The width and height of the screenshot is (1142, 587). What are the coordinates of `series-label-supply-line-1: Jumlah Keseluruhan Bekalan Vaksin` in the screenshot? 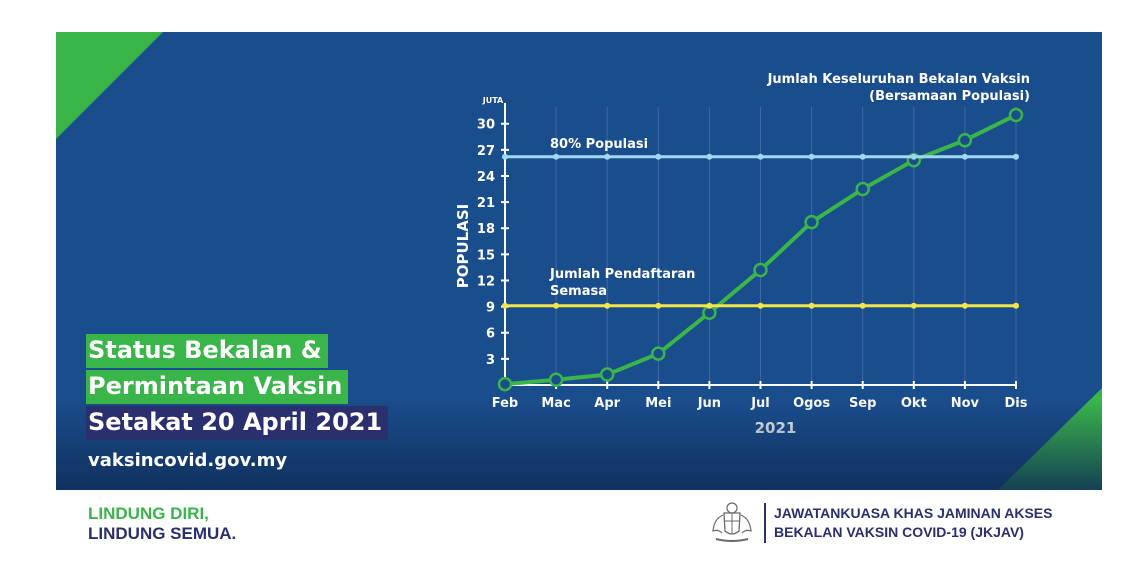 It's located at (898, 79).